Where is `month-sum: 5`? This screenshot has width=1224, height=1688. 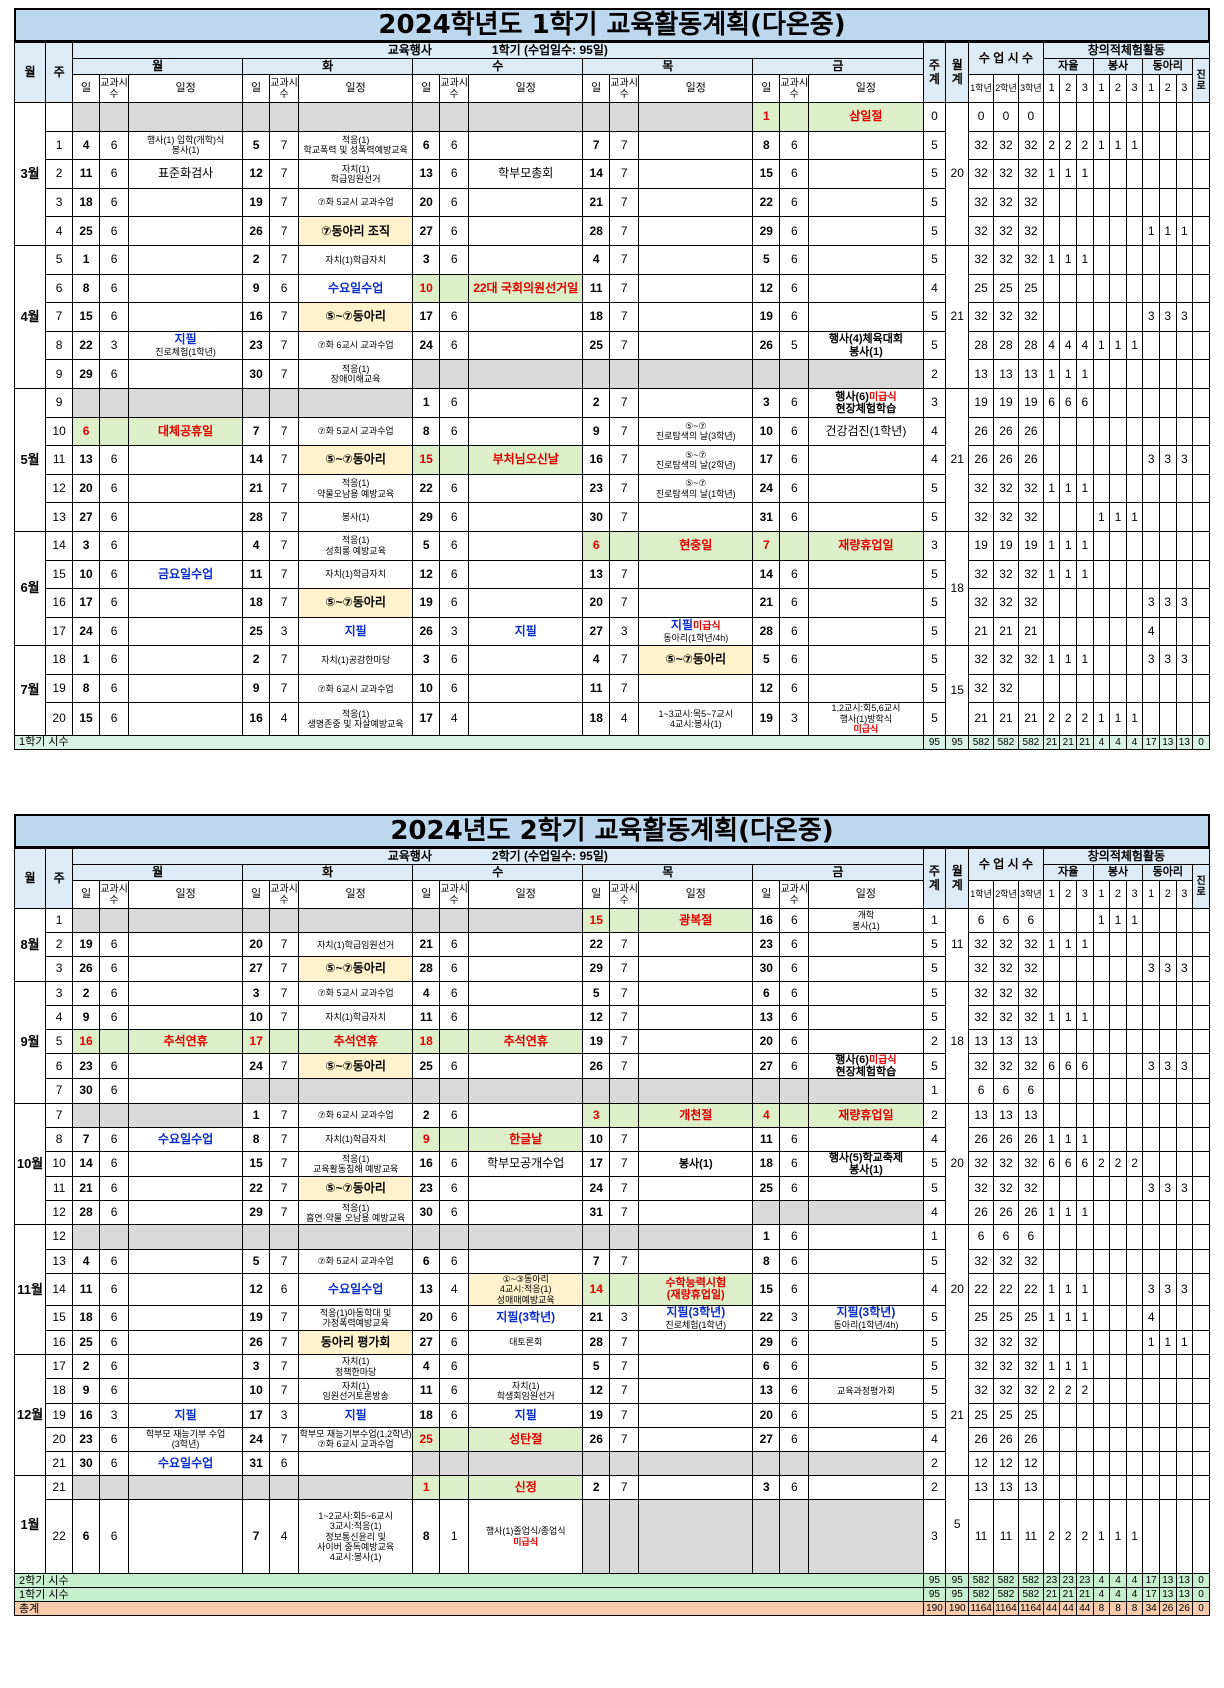 month-sum: 5 is located at coordinates (957, 1525).